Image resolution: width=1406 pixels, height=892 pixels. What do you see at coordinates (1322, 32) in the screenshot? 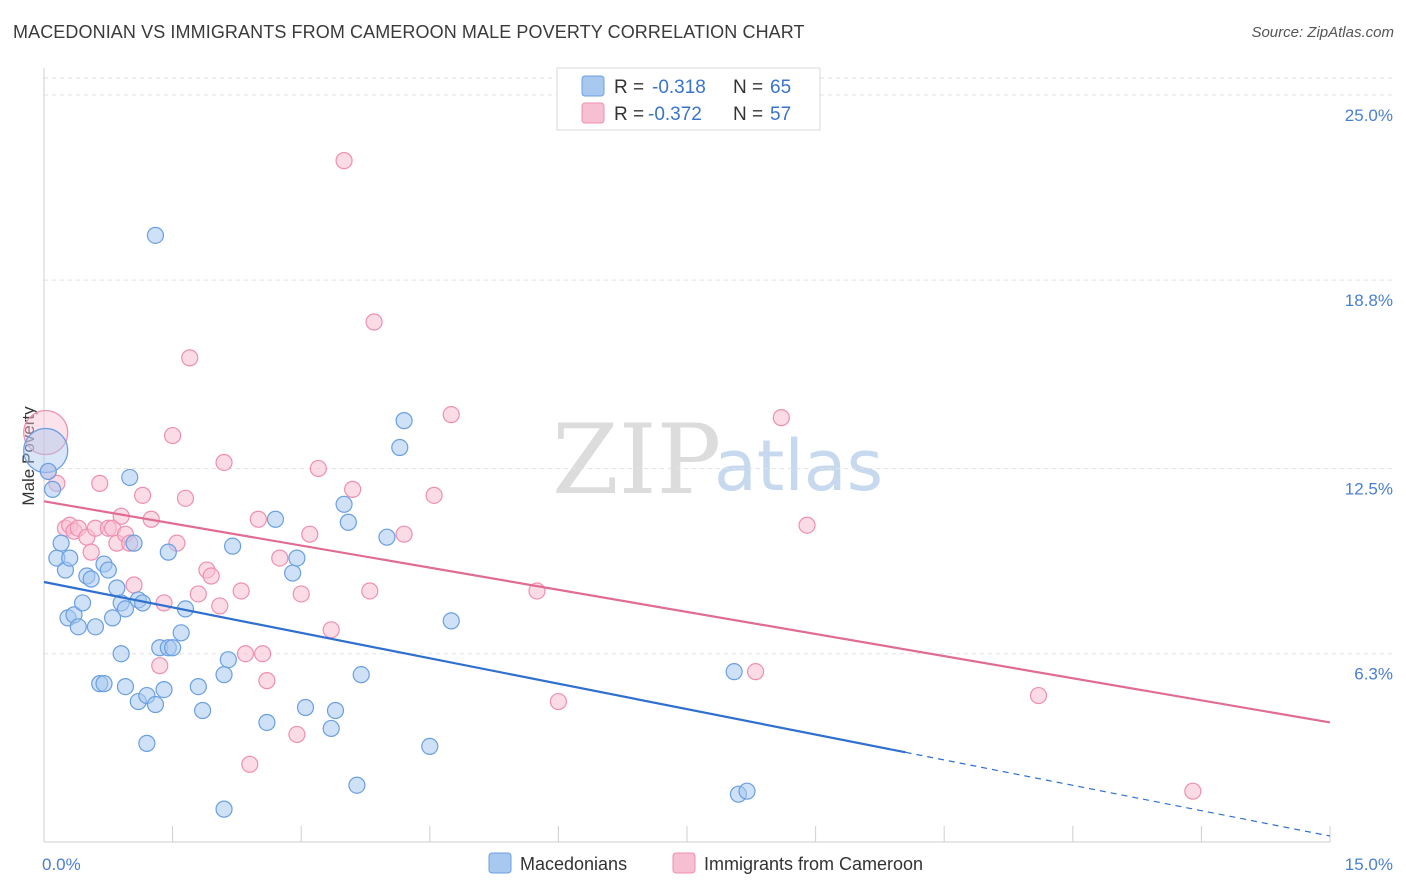
I see `source-label: Source: ZipAtlas.com` at bounding box center [1322, 32].